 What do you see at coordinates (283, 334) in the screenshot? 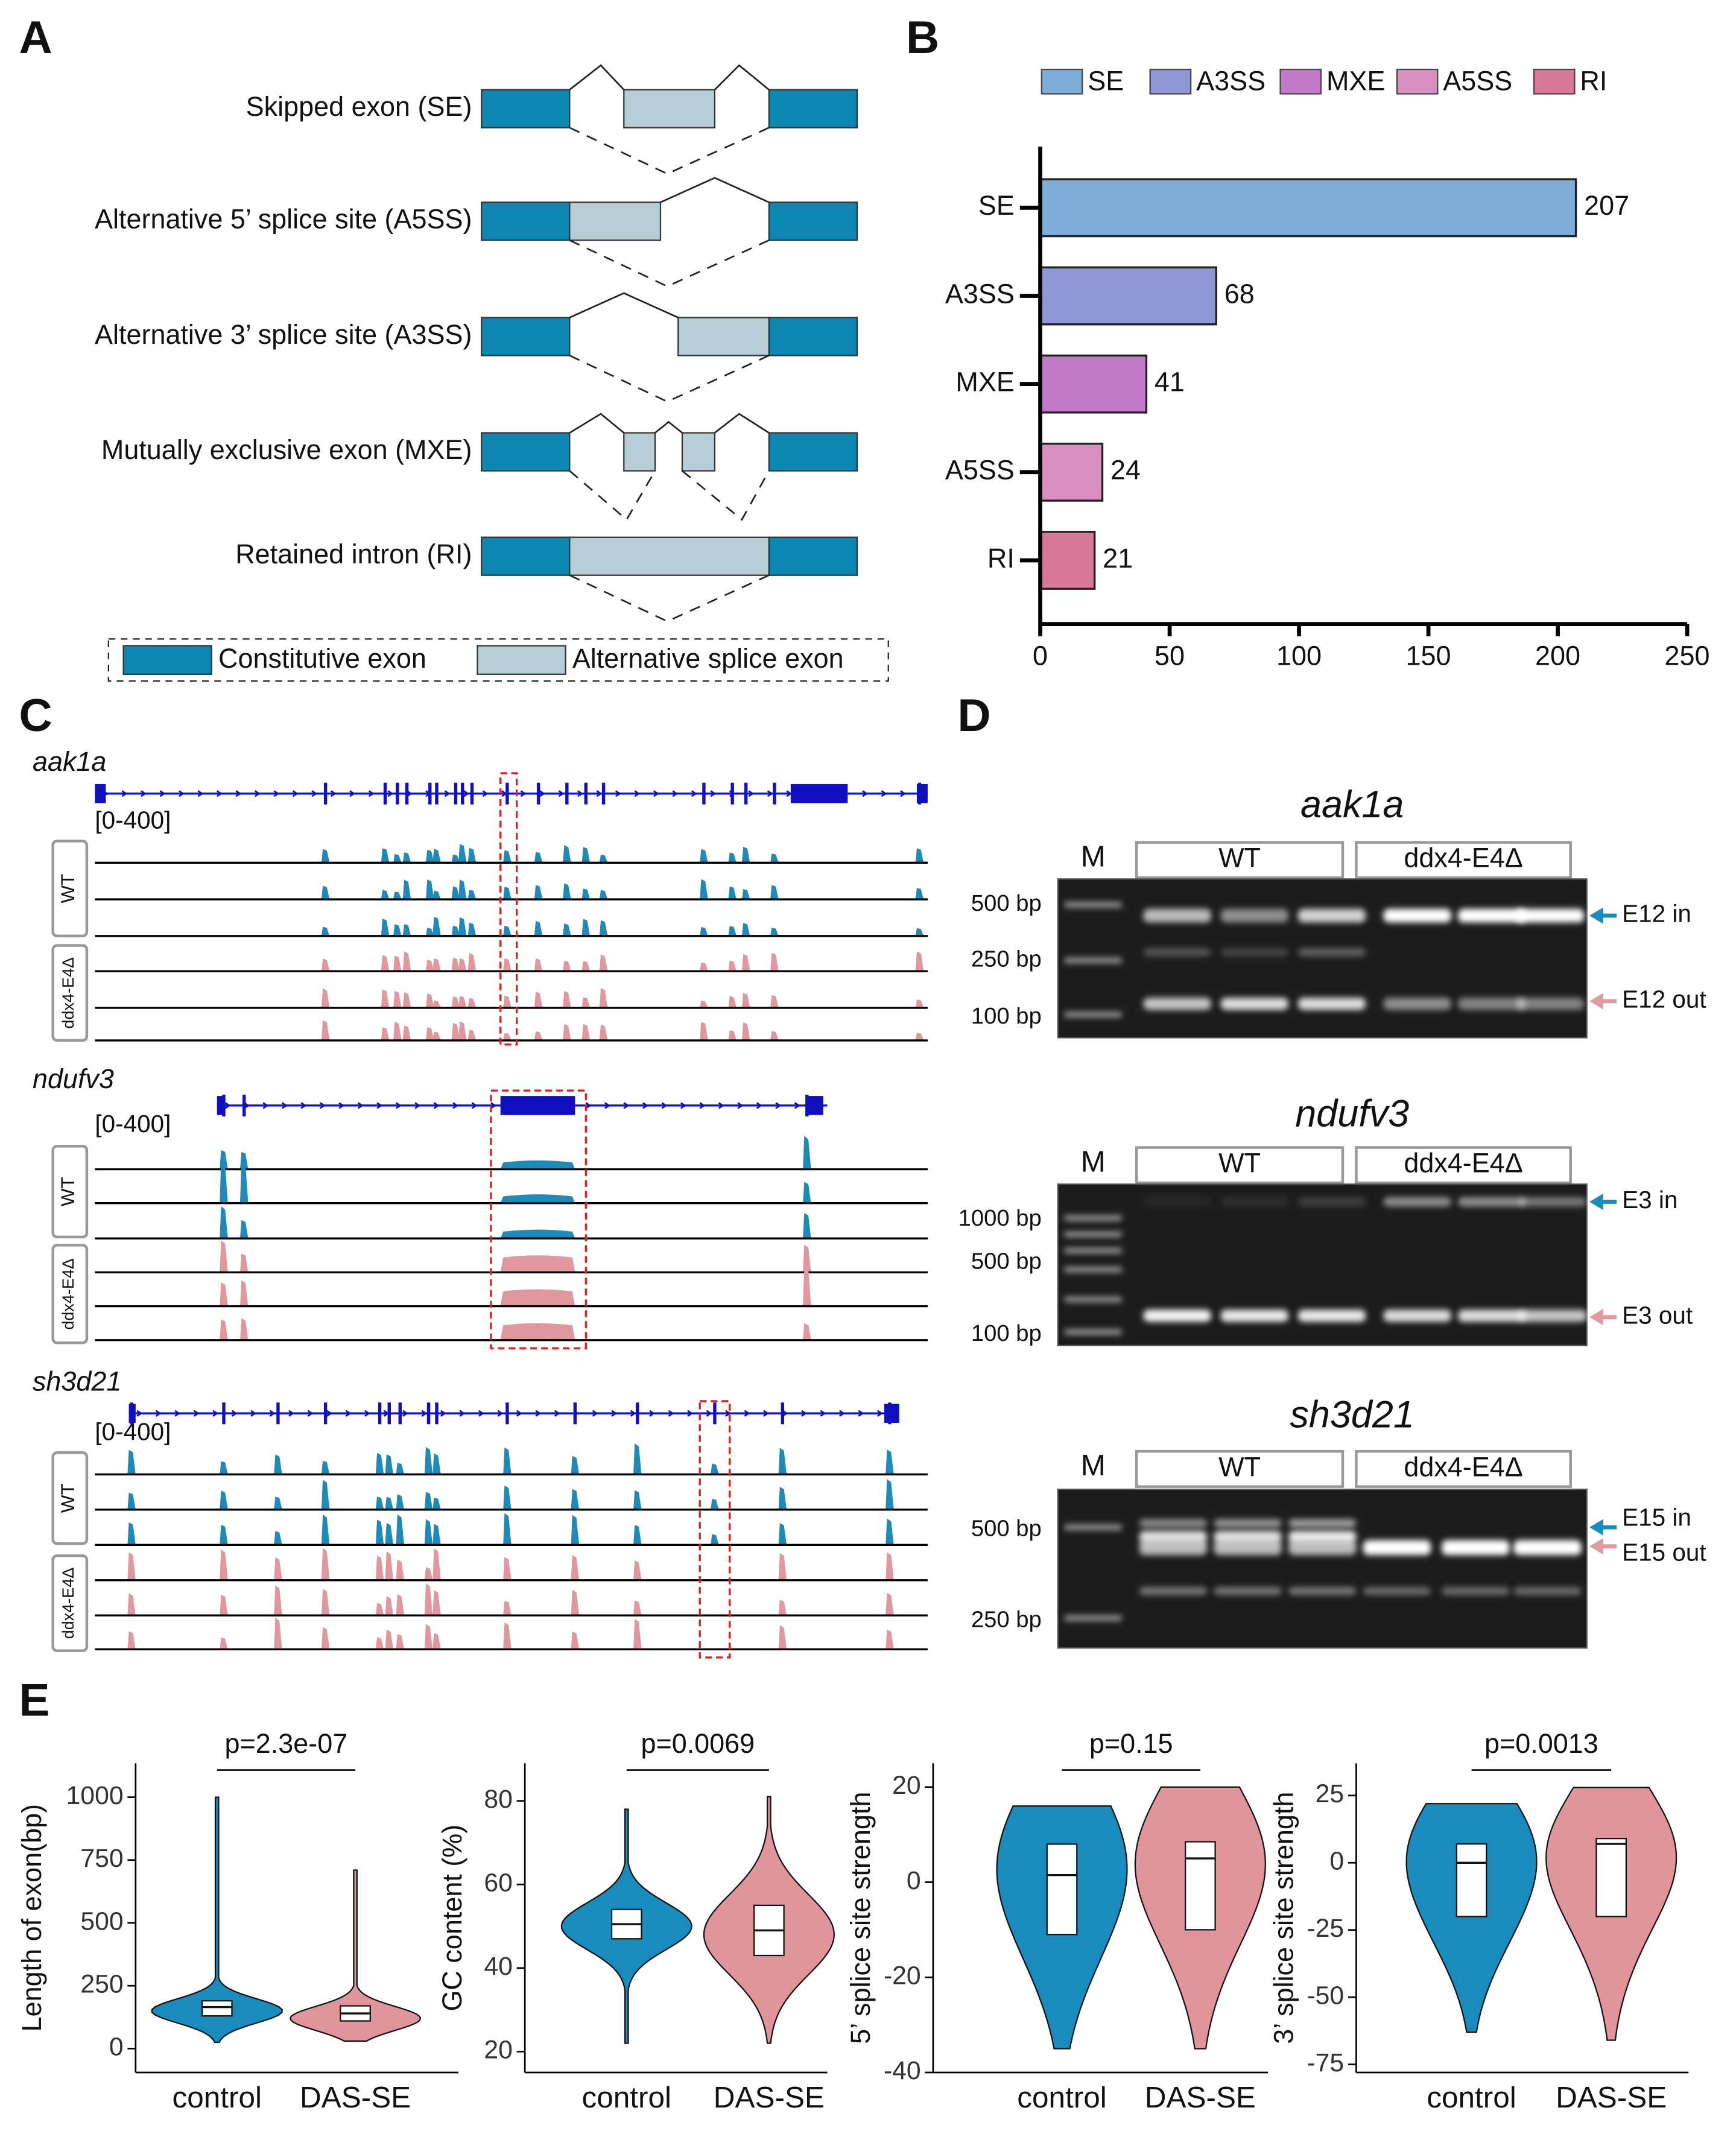
I see `event-label: Alternative 3’ splice site (A3SS)` at bounding box center [283, 334].